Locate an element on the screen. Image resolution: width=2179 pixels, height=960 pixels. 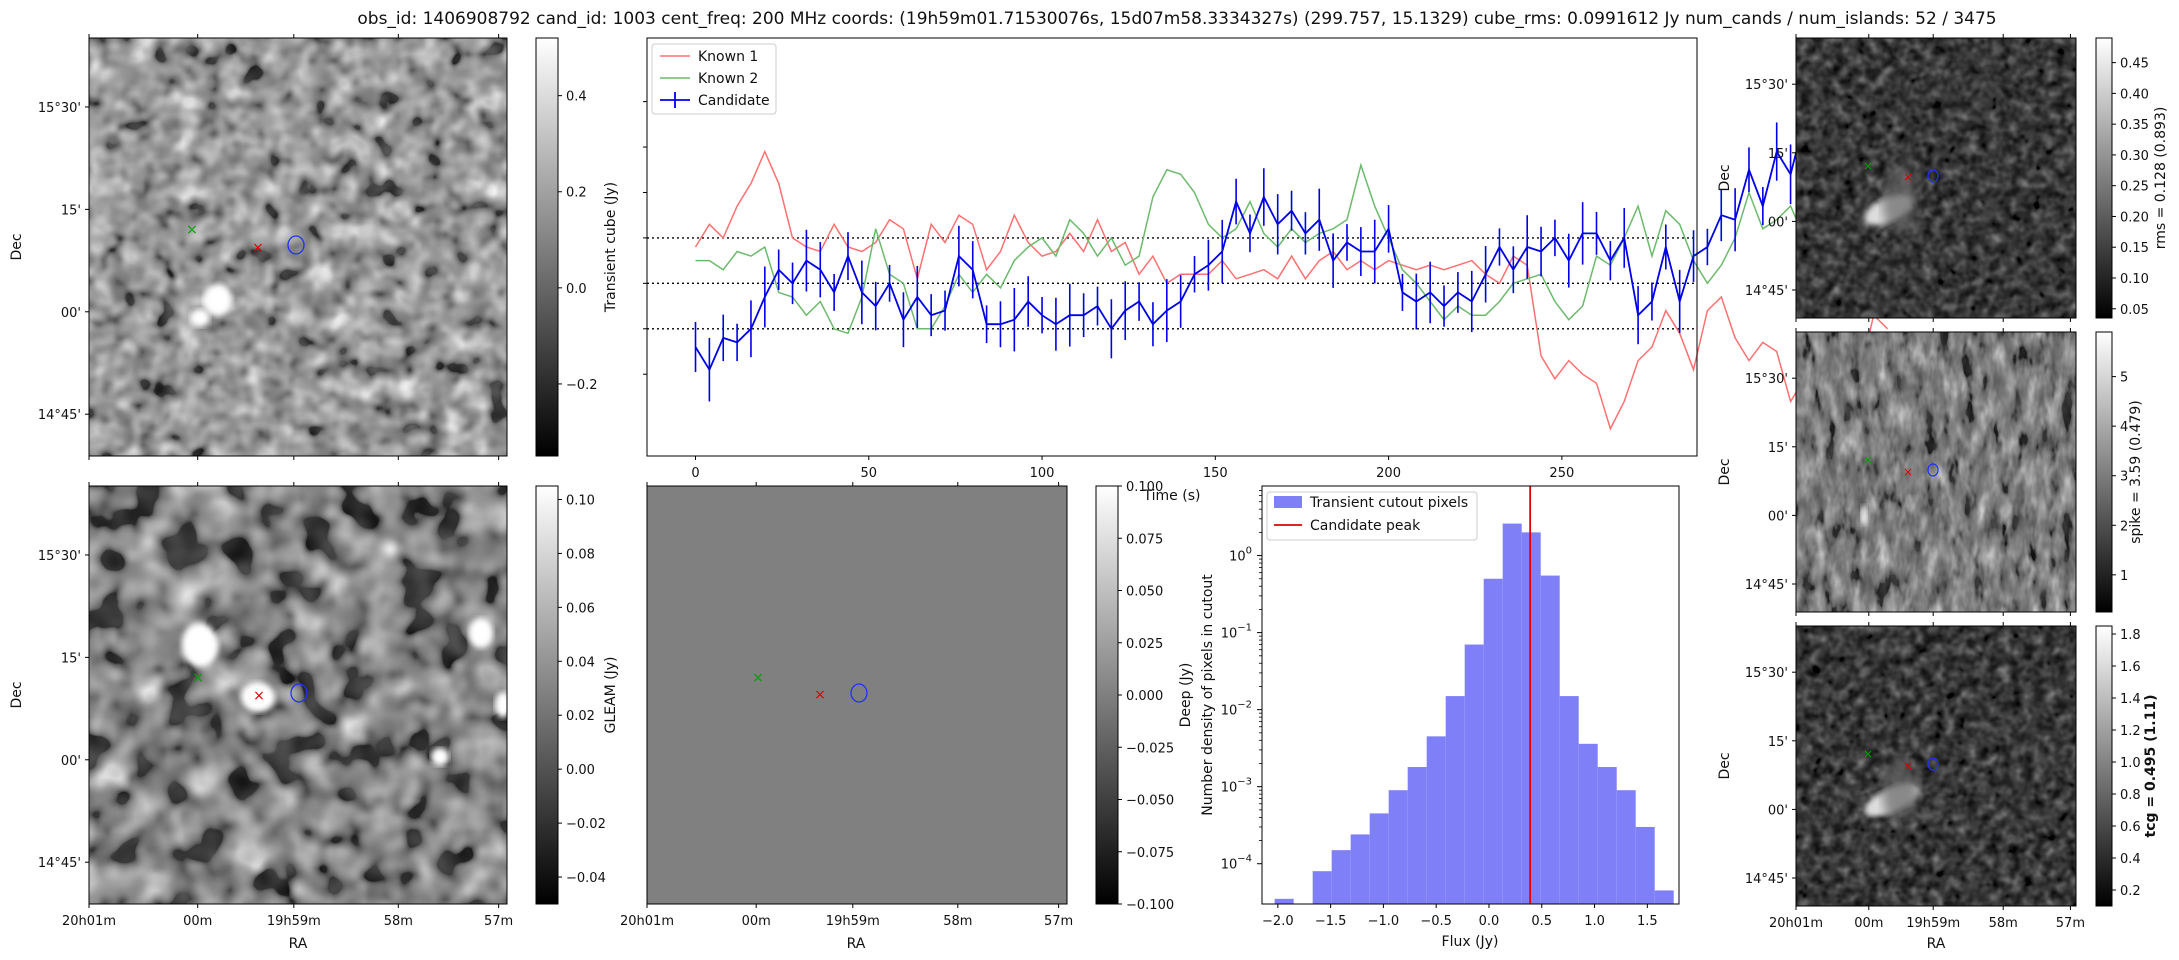
colorbar-tick-label: 0.08 is located at coordinates (580, 554).